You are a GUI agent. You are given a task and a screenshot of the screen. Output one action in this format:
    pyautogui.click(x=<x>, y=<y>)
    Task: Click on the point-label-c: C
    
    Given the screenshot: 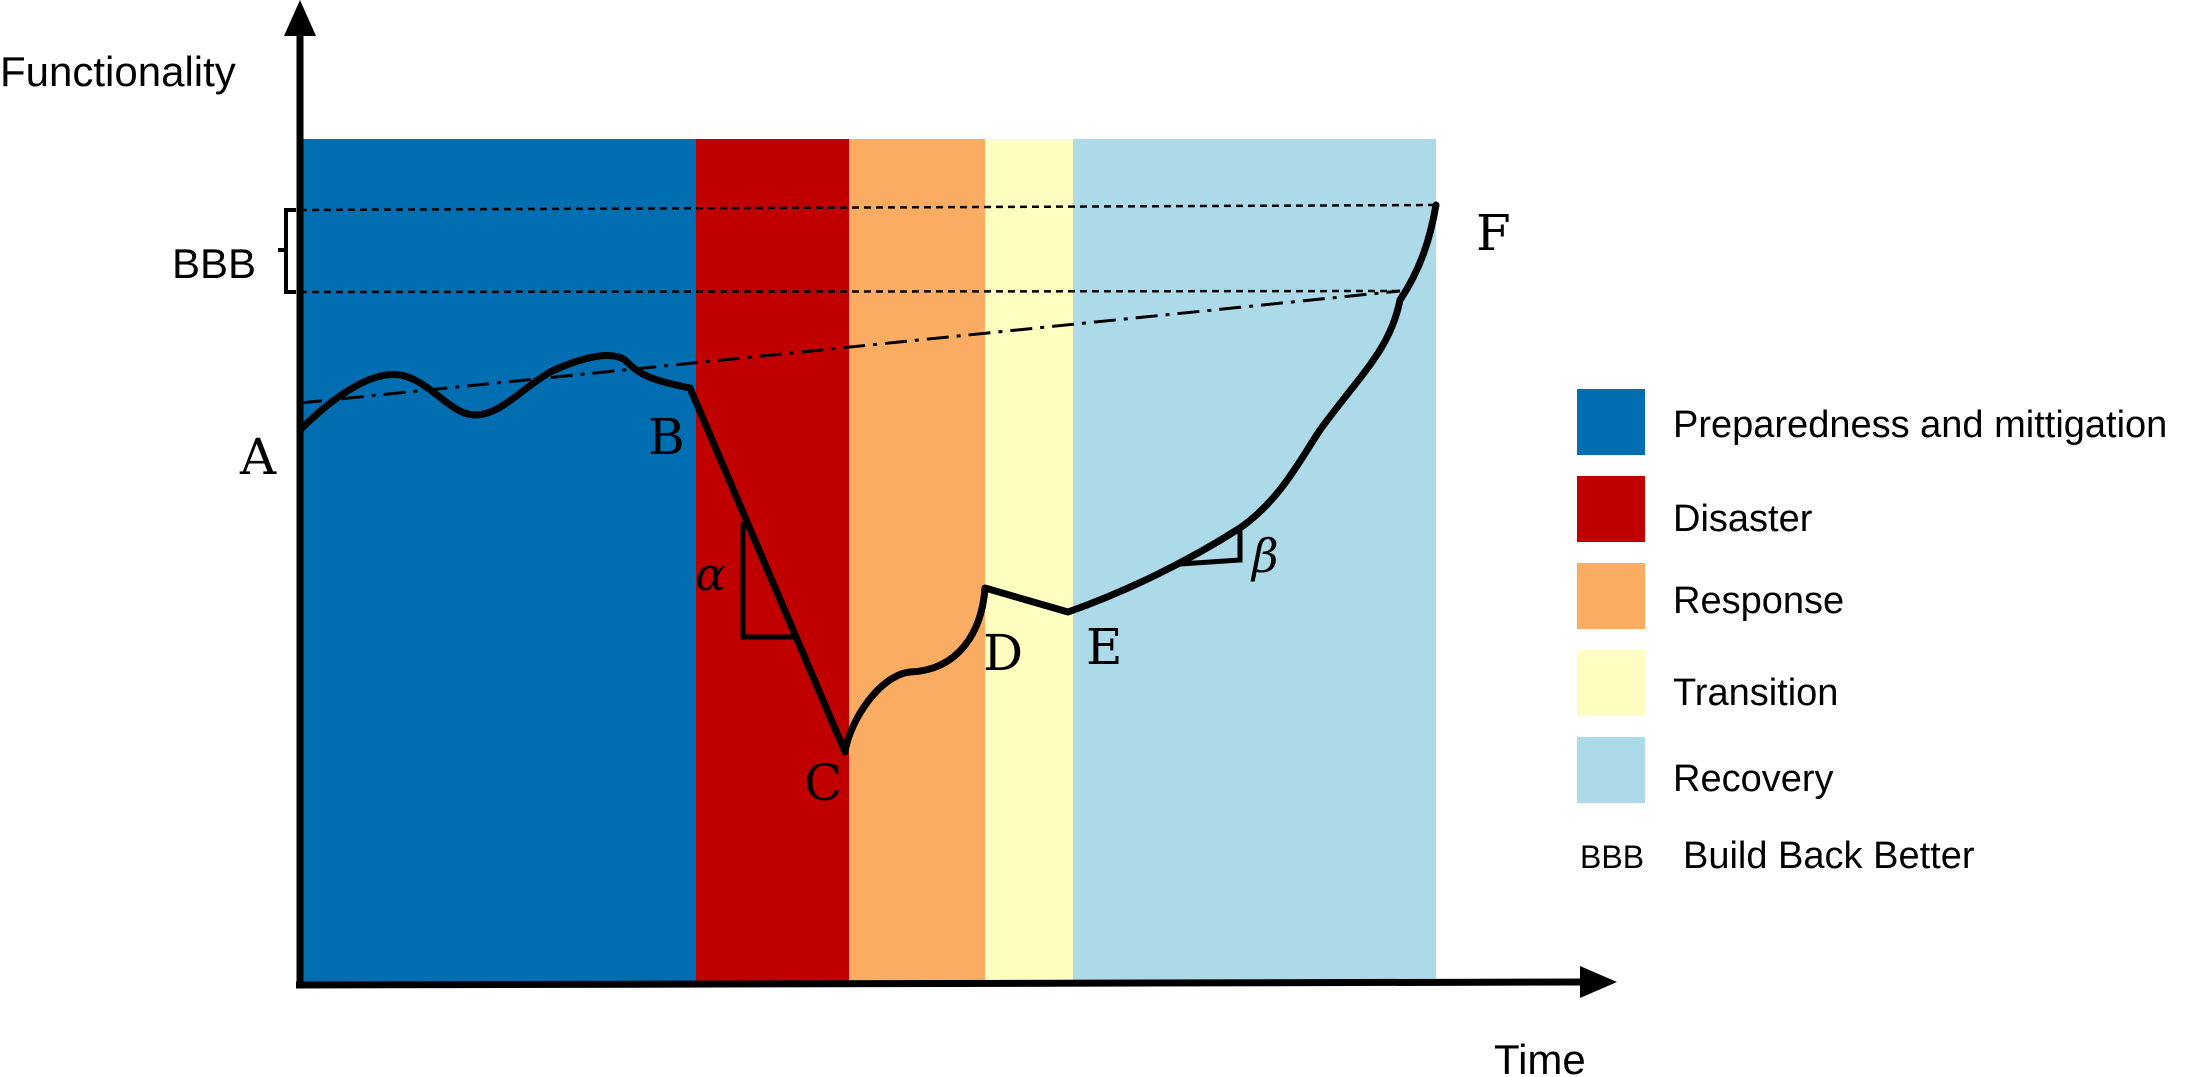 What is the action you would take?
    pyautogui.click(x=823, y=783)
    